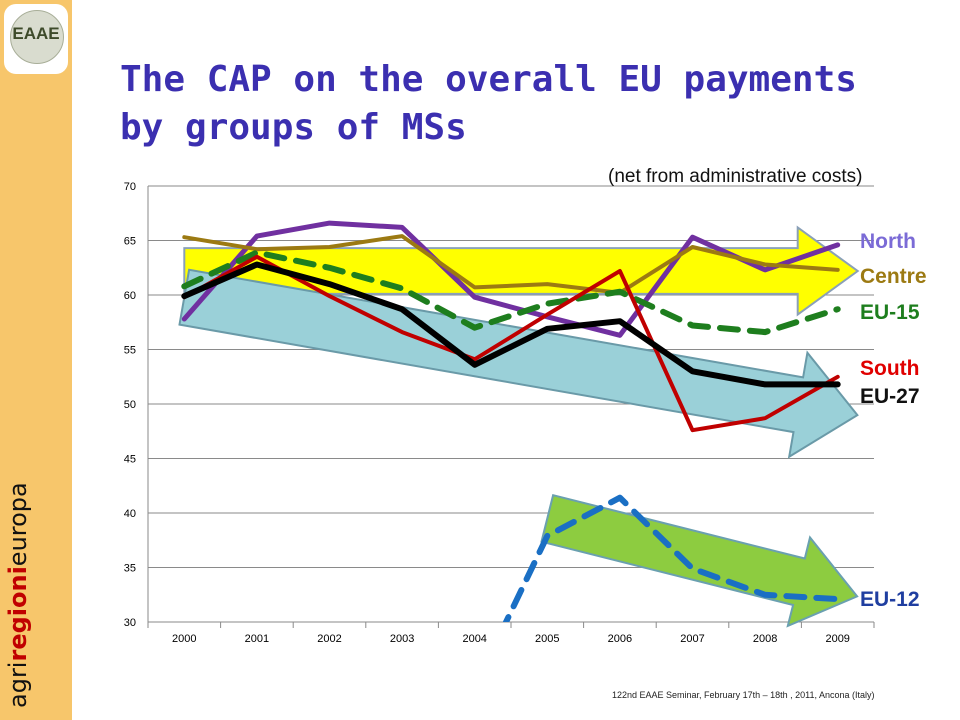  What do you see at coordinates (620, 639) in the screenshot?
I see `x-tick-label: 2006` at bounding box center [620, 639].